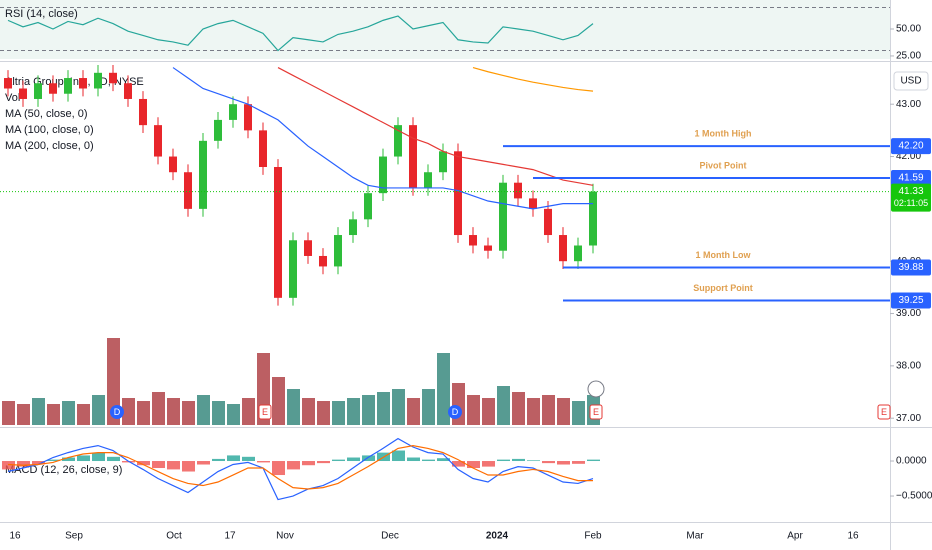  Describe the element at coordinates (695, 536) in the screenshot. I see `x-tick-label: Mar` at that location.